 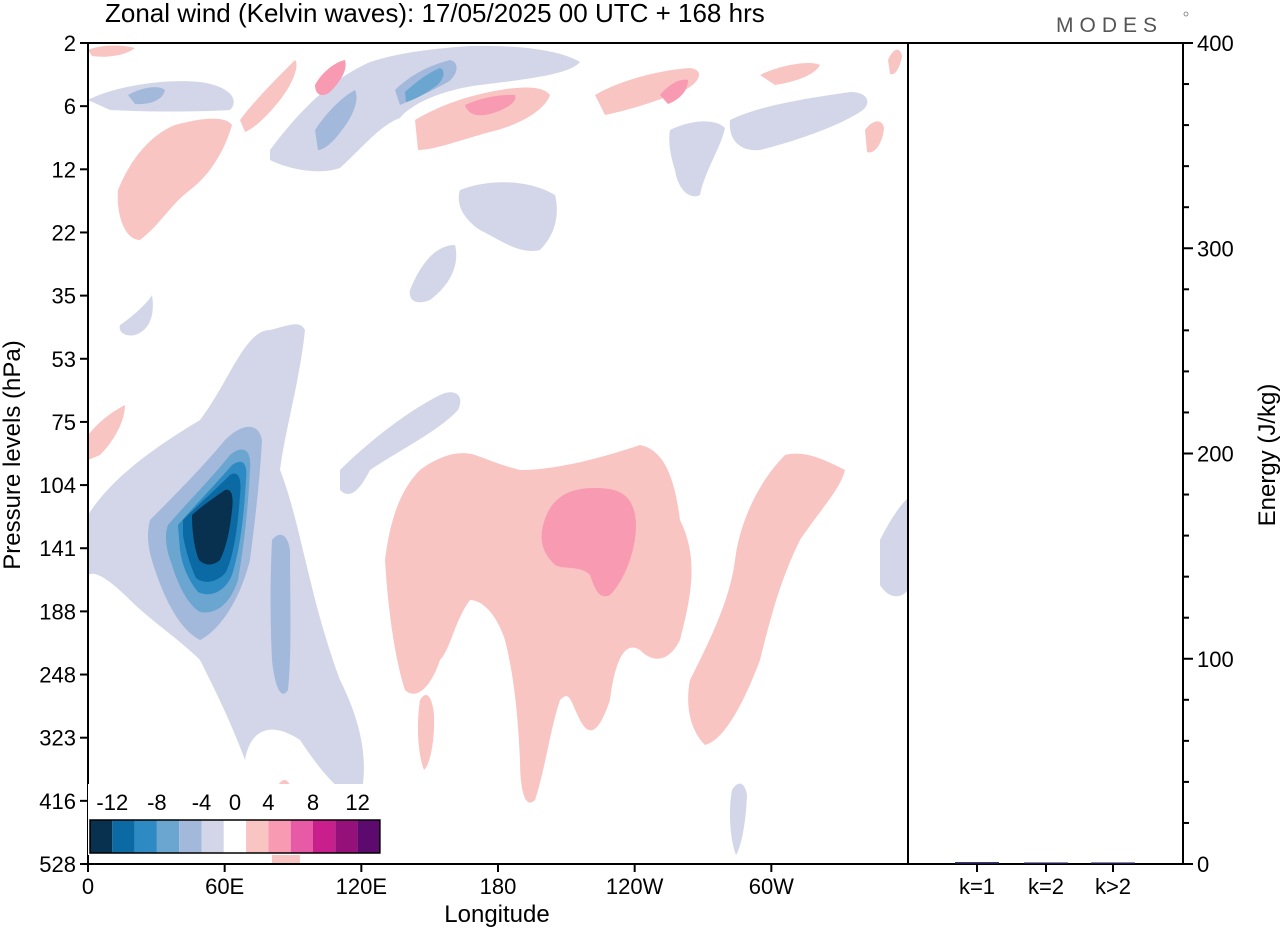 What do you see at coordinates (112, 802) in the screenshot?
I see `colorbar-label: -12` at bounding box center [112, 802].